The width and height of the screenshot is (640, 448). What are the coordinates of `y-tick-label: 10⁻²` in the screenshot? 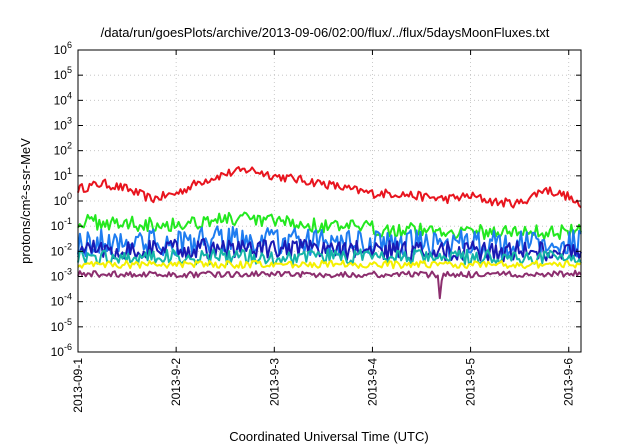 It's located at (61, 249).